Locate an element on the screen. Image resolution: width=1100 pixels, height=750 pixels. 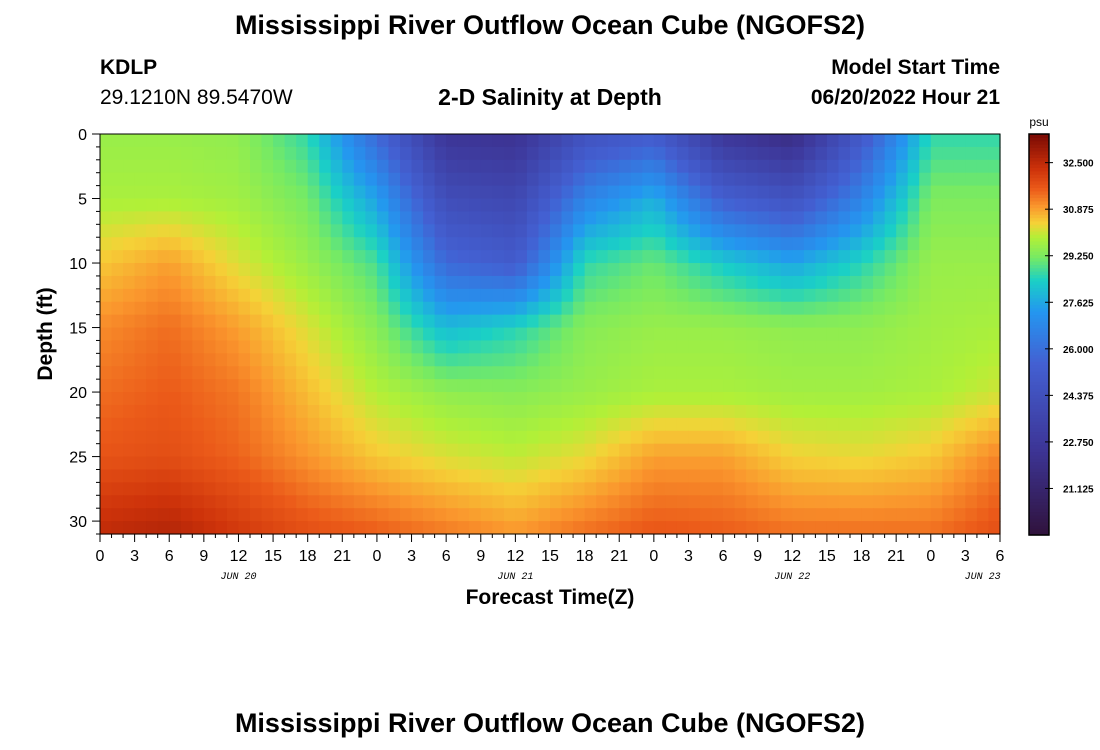
x-tick-label: 18 is located at coordinates (308, 556).